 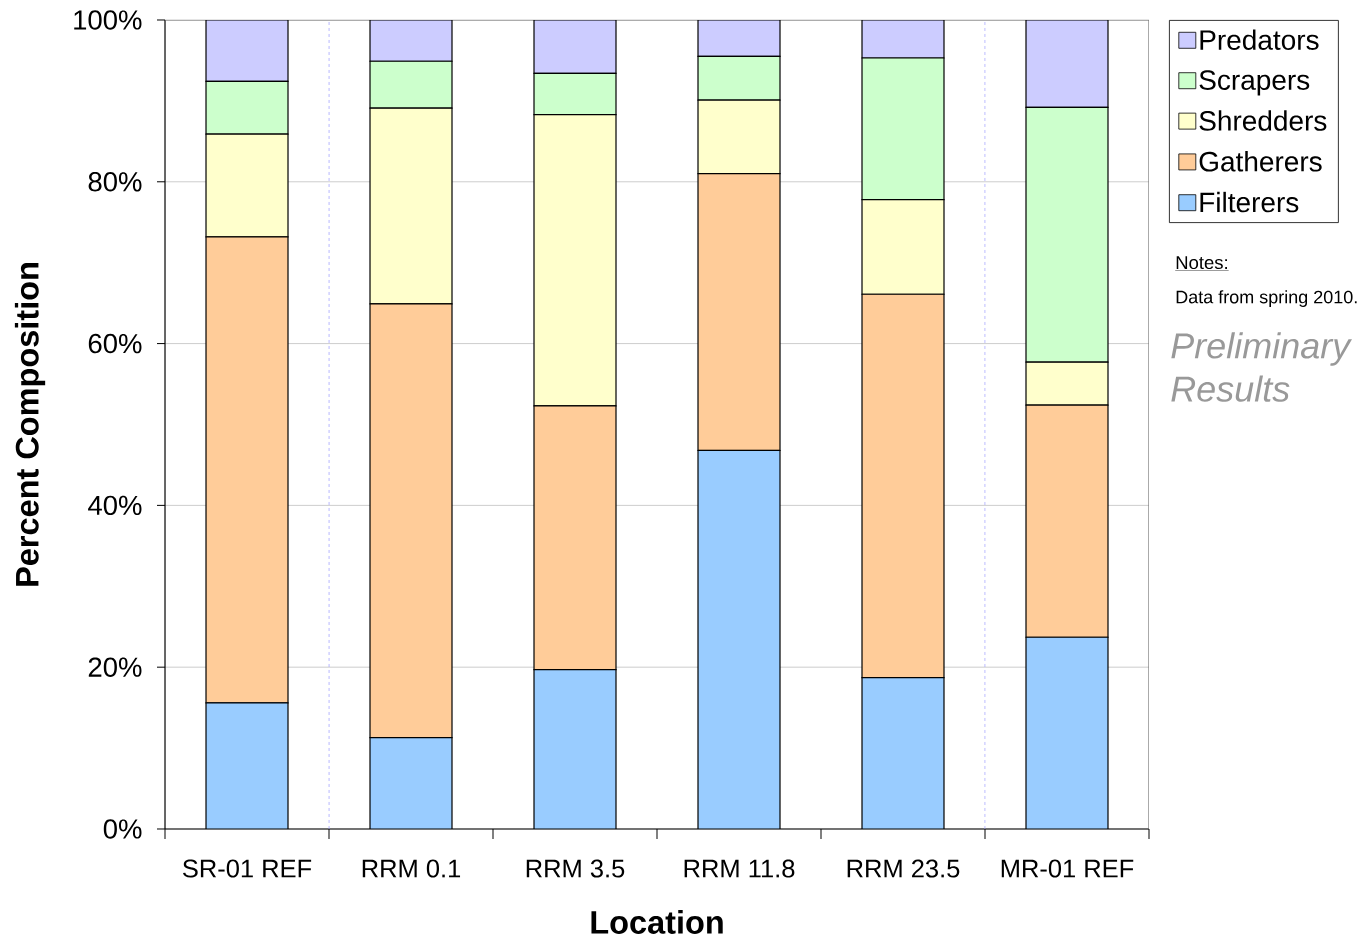 I want to click on x-tick-label: RRM 11.8, so click(x=739, y=868).